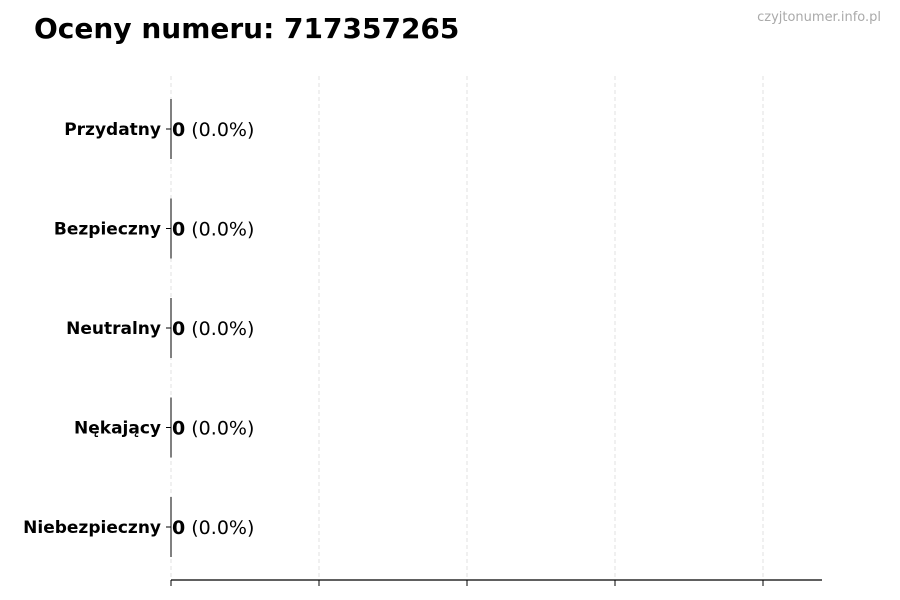  I want to click on y-tick-label: Nękający, so click(117, 429).